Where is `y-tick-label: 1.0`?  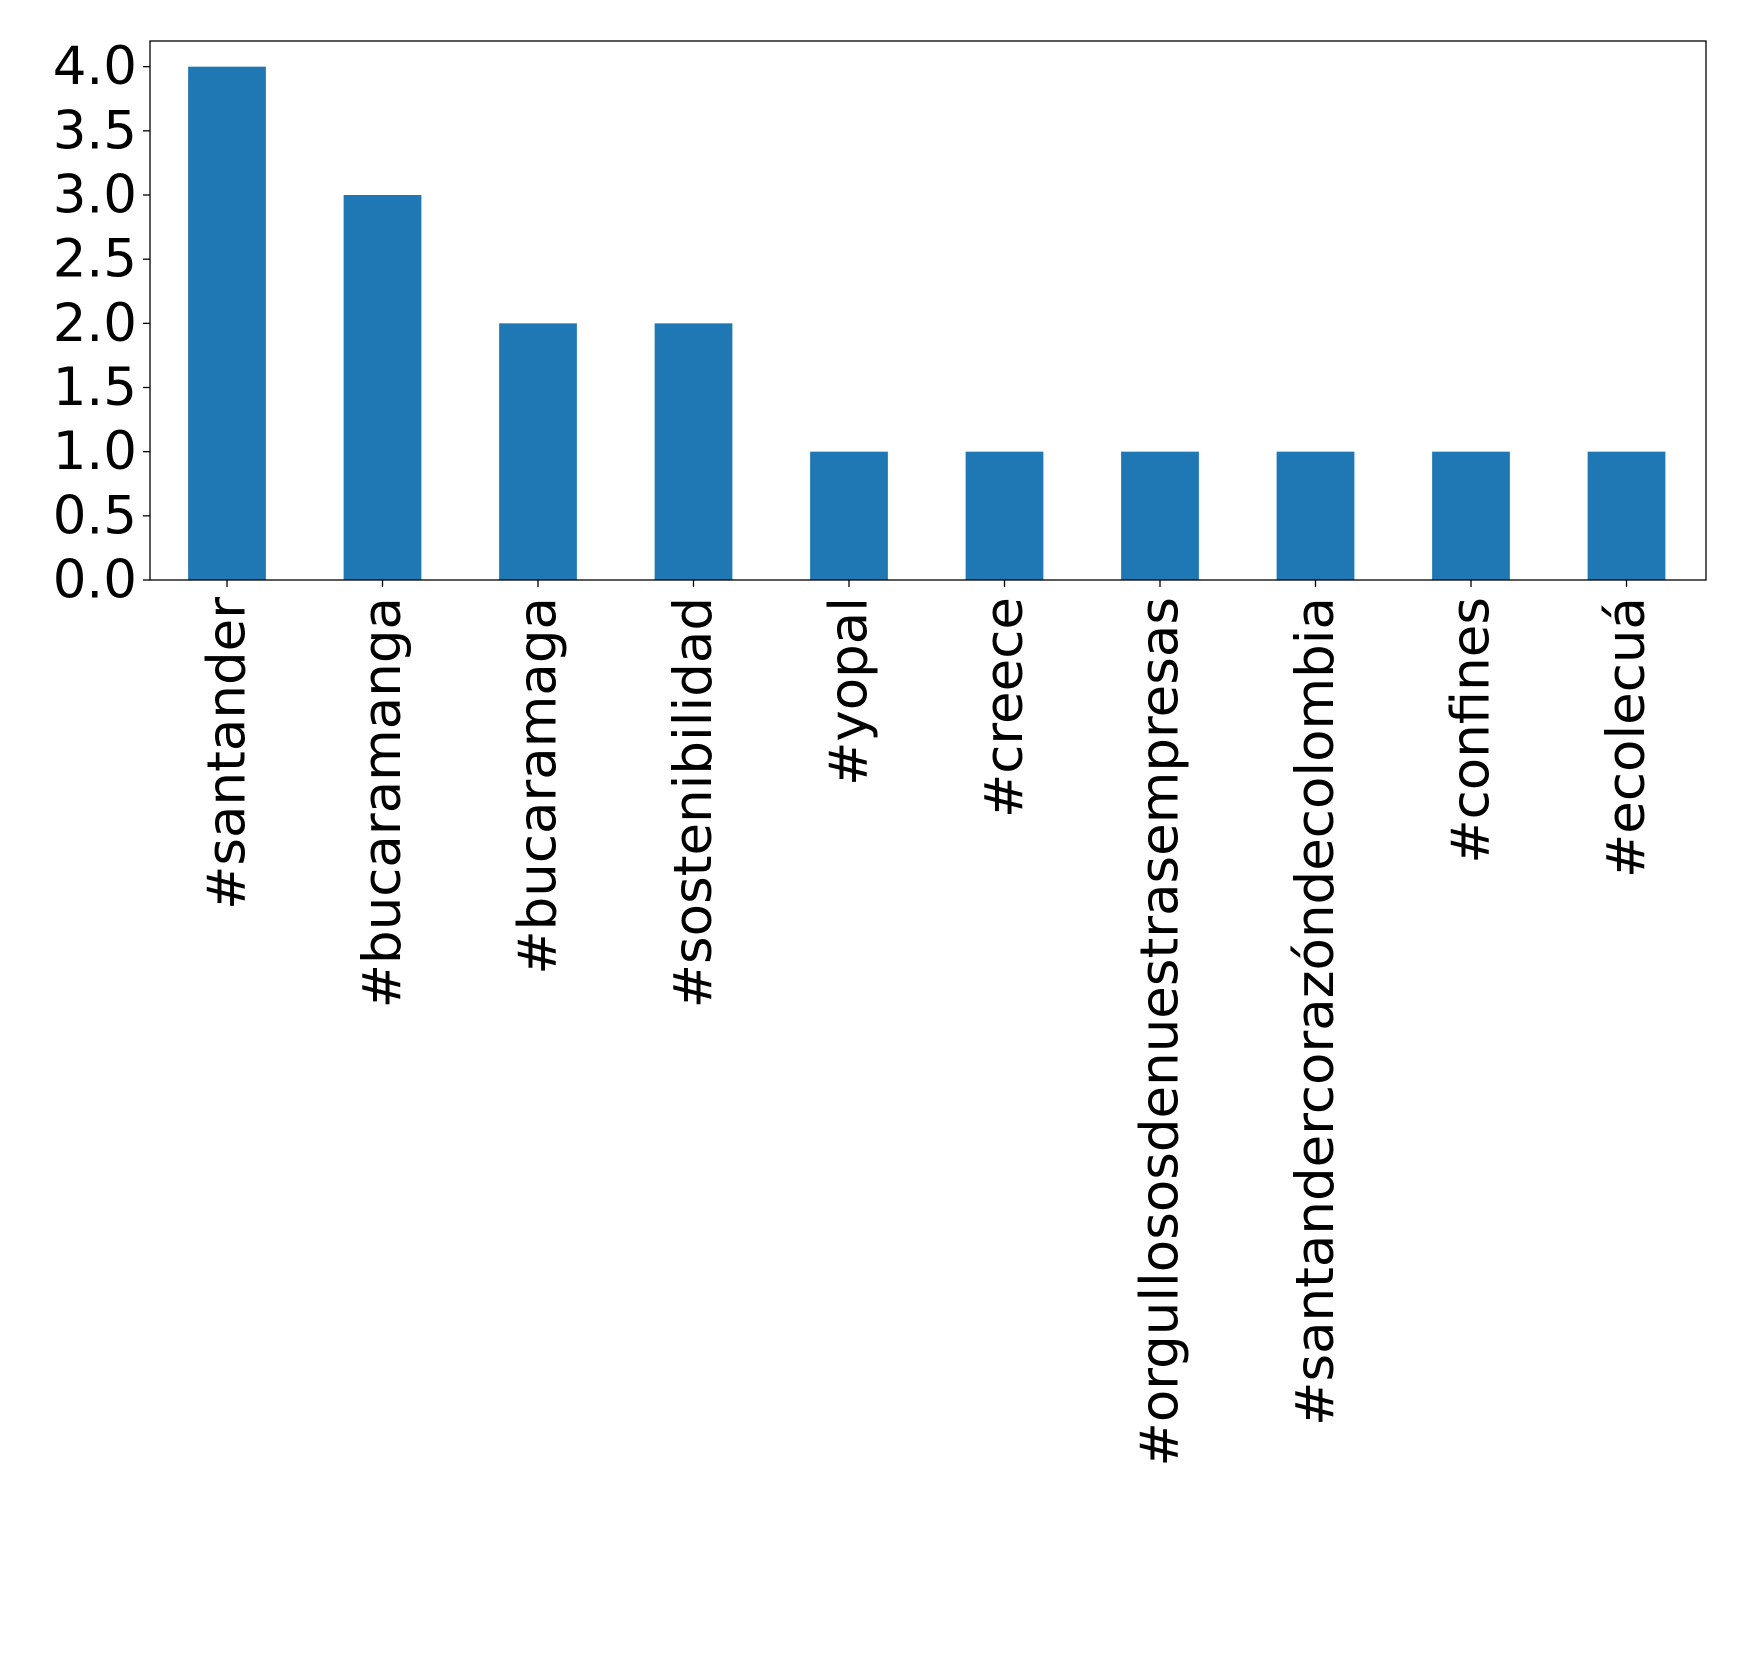
y-tick-label: 1.0 is located at coordinates (95, 451).